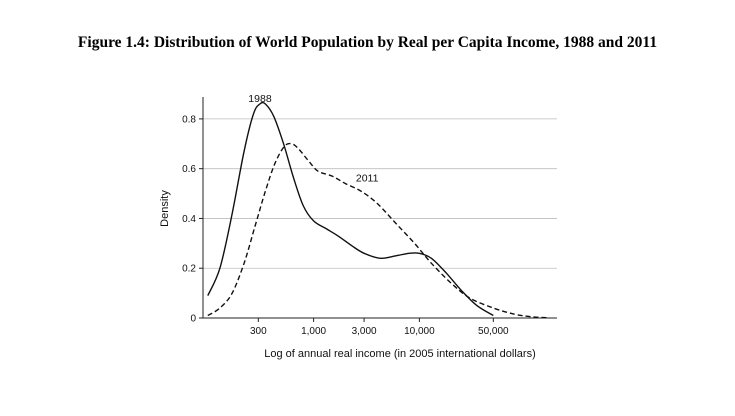  What do you see at coordinates (493, 331) in the screenshot?
I see `x-tick-label: 50,000` at bounding box center [493, 331].